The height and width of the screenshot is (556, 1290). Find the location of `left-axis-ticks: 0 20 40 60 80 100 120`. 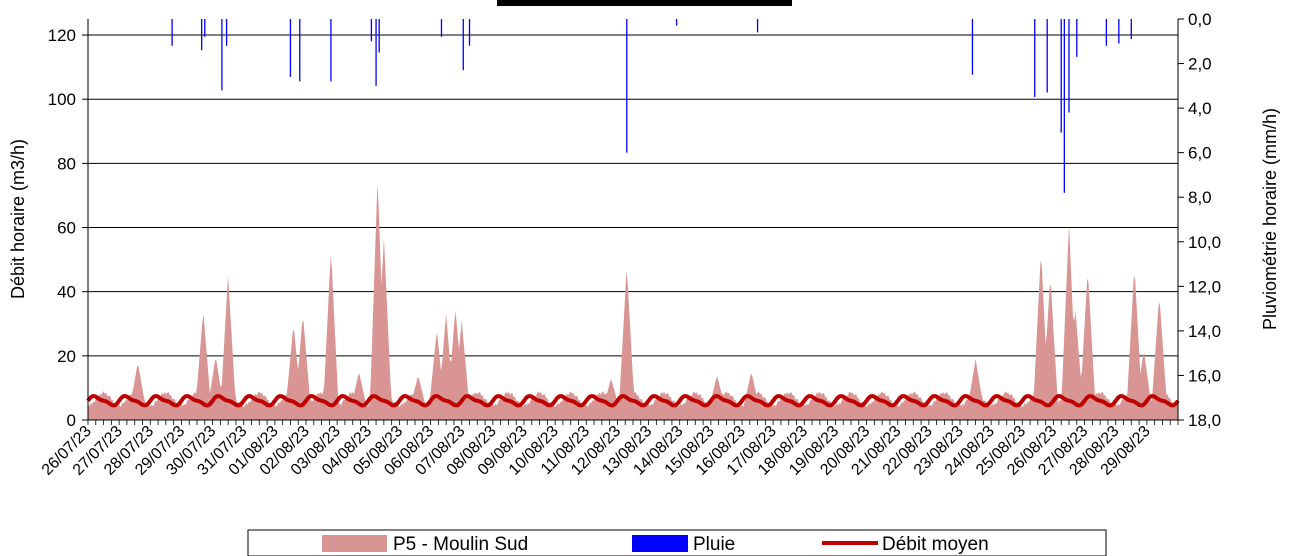

left-axis-ticks: 0 20 40 60 80 100 120 is located at coordinates (68, 228).